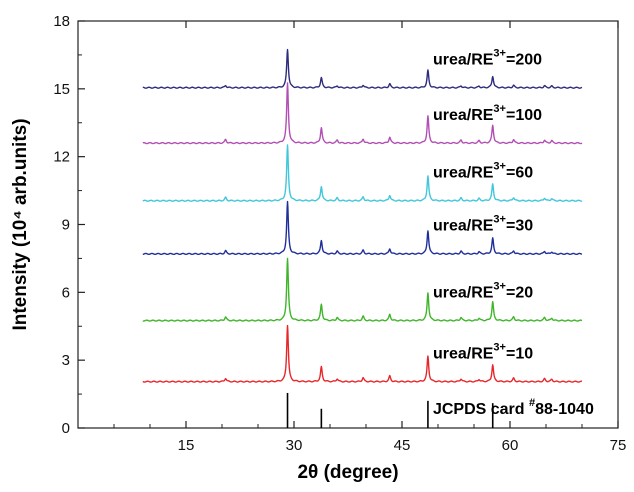 The width and height of the screenshot is (634, 492). Describe the element at coordinates (66, 225) in the screenshot. I see `y-tick-label: 9` at that location.